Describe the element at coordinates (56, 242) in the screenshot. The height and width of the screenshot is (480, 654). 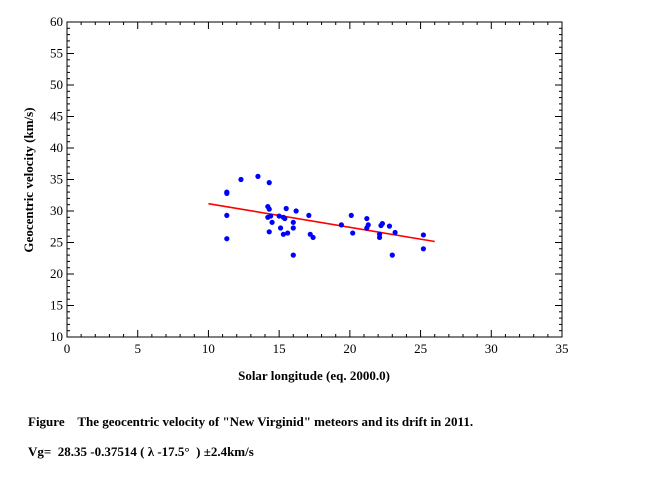
I see `y-tick-label: 25` at that location.